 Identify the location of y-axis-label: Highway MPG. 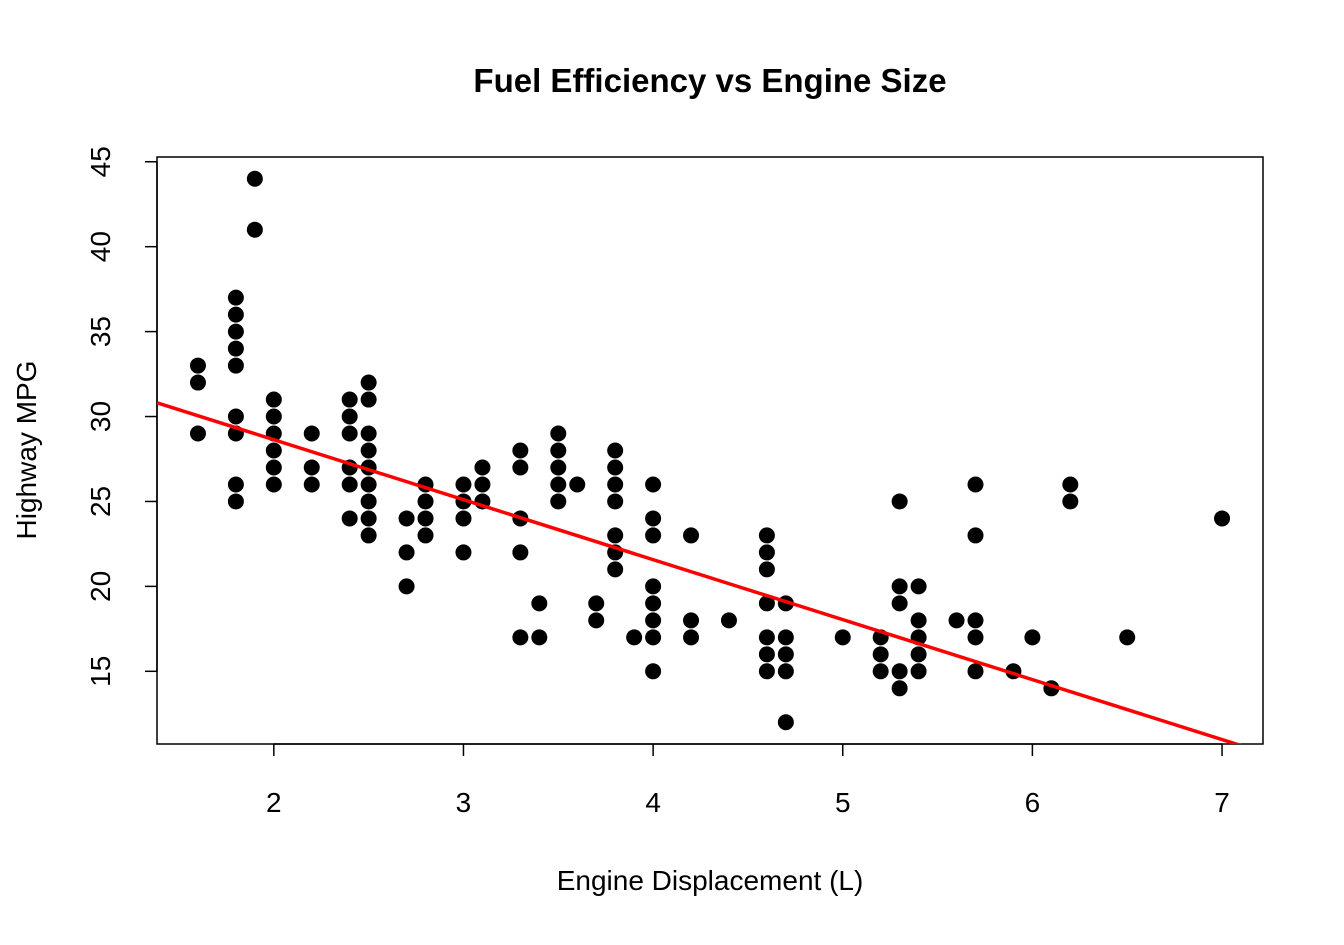
(26, 450).